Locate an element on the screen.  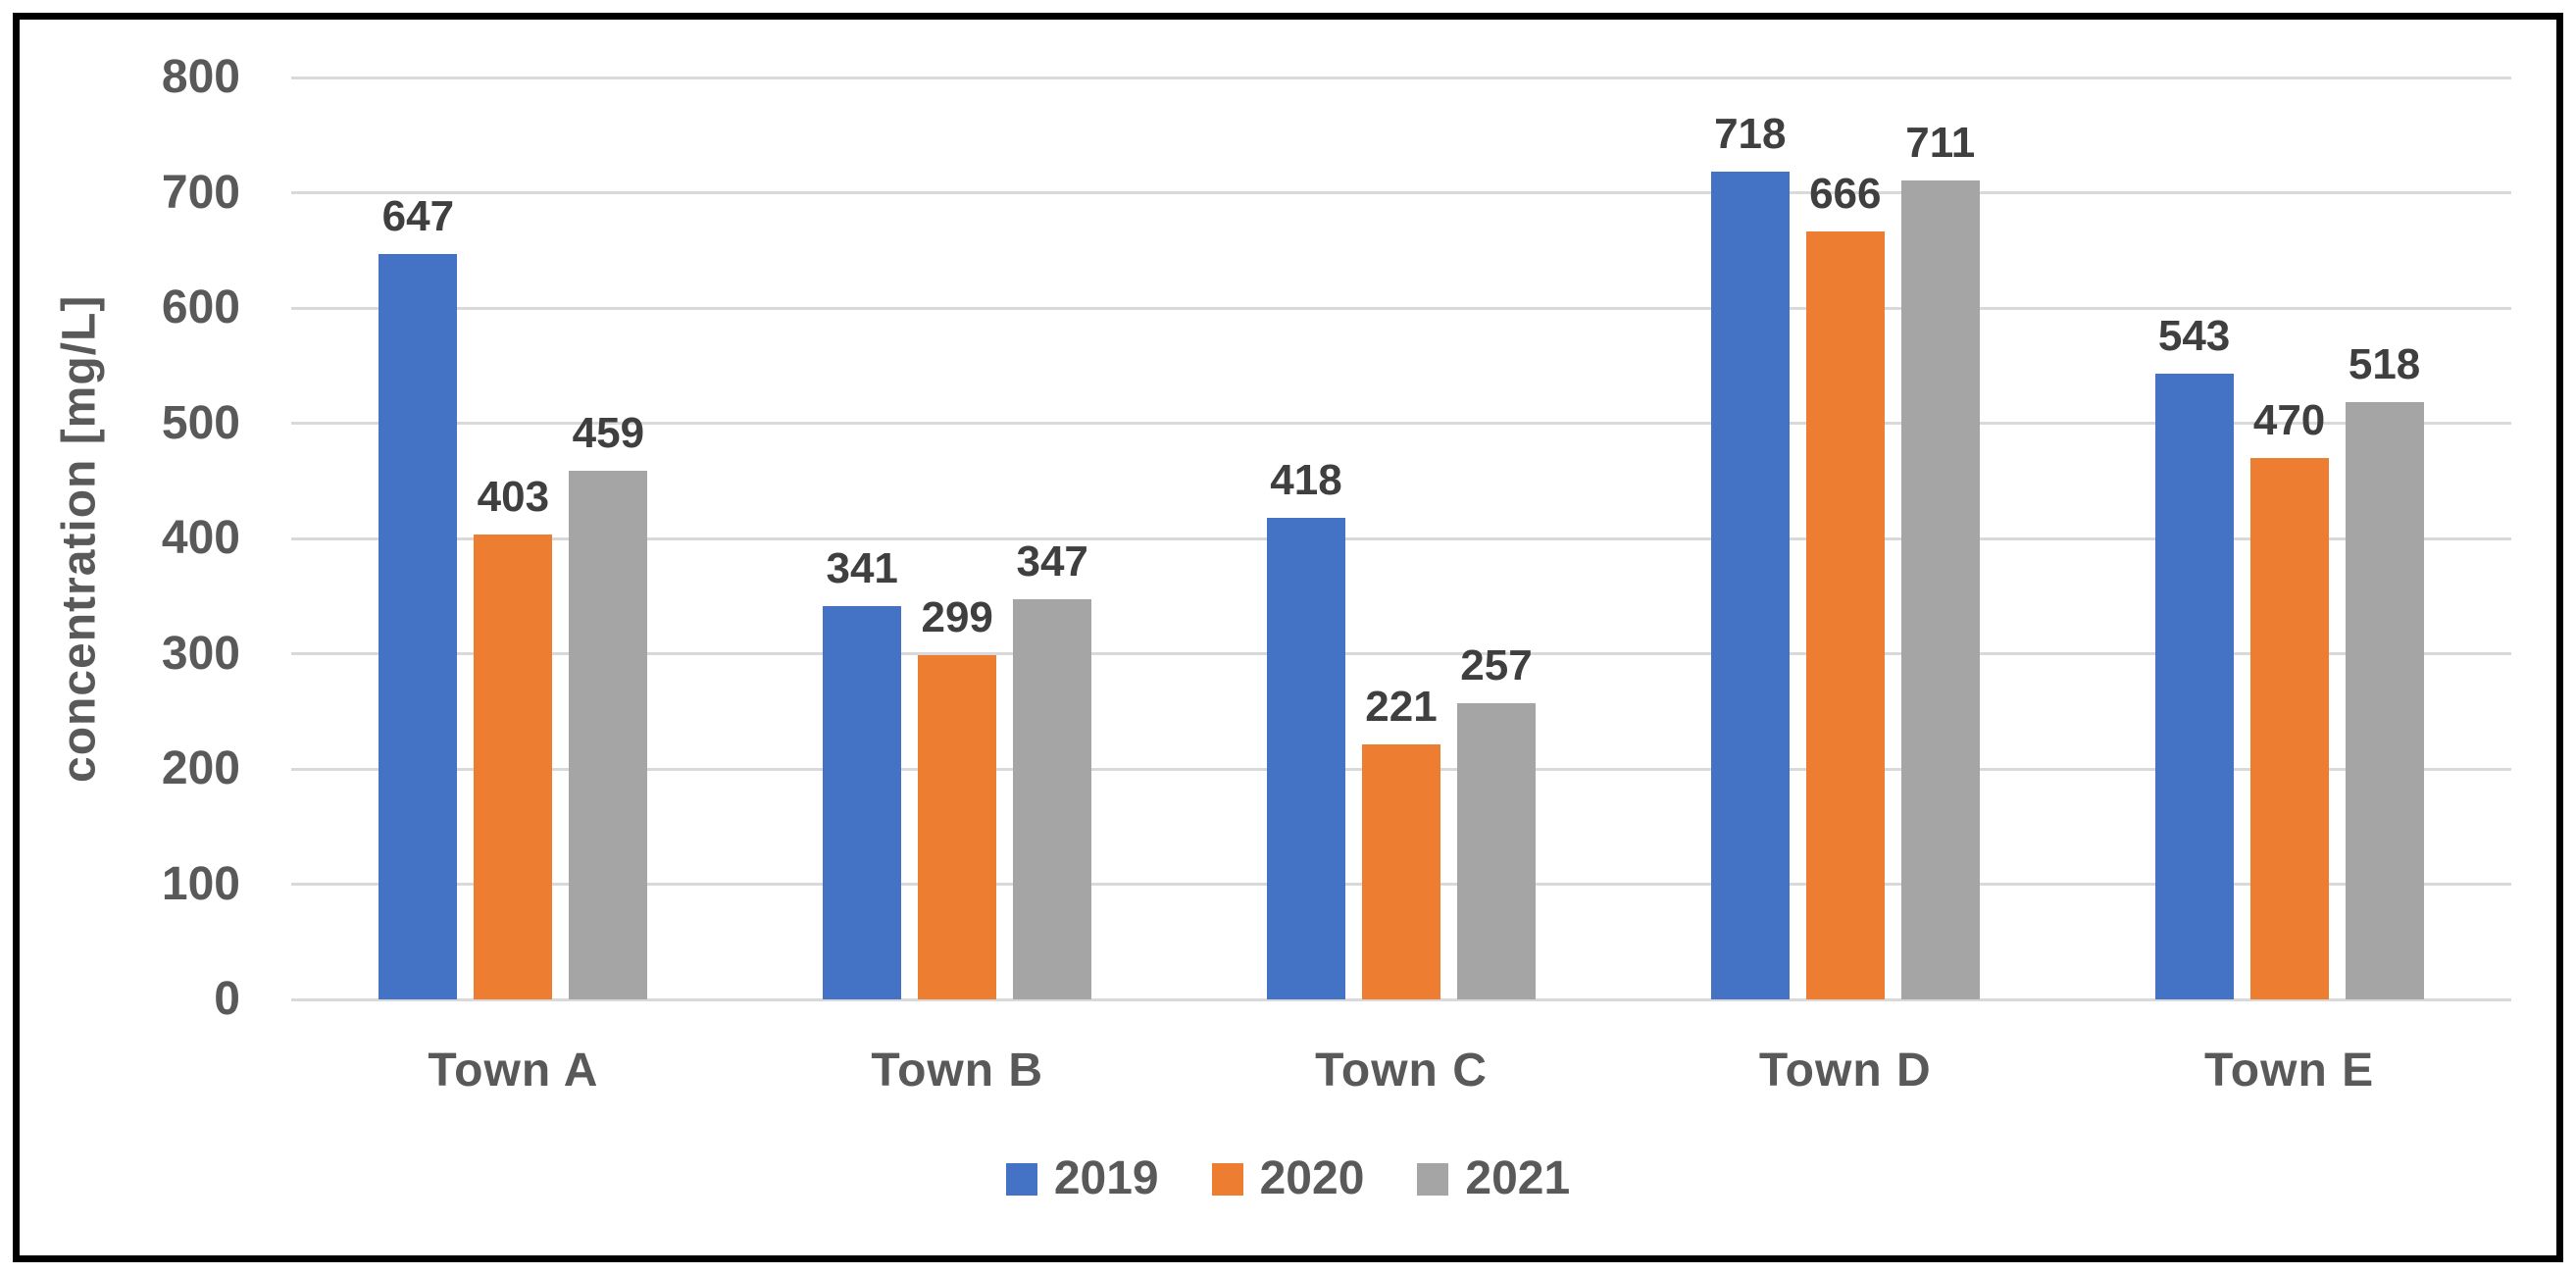
legend-label-2019: 2019 is located at coordinates (1106, 1178).